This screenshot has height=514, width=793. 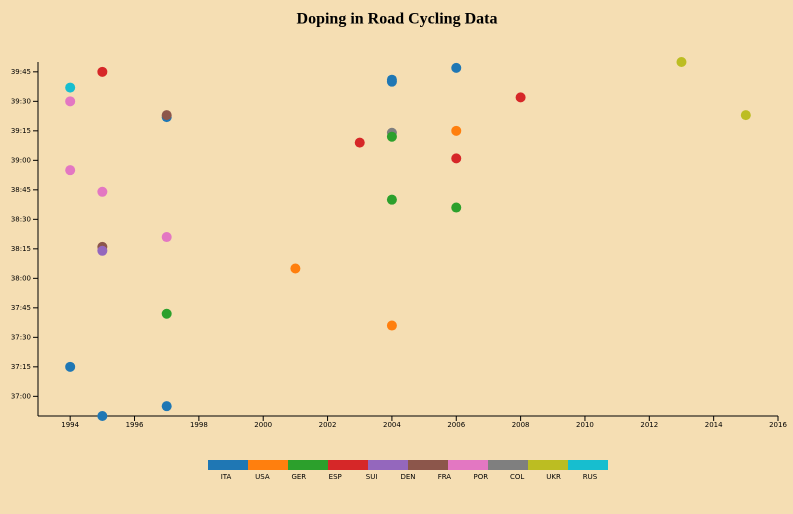 What do you see at coordinates (392, 425) in the screenshot?
I see `x-tick-label: 2004` at bounding box center [392, 425].